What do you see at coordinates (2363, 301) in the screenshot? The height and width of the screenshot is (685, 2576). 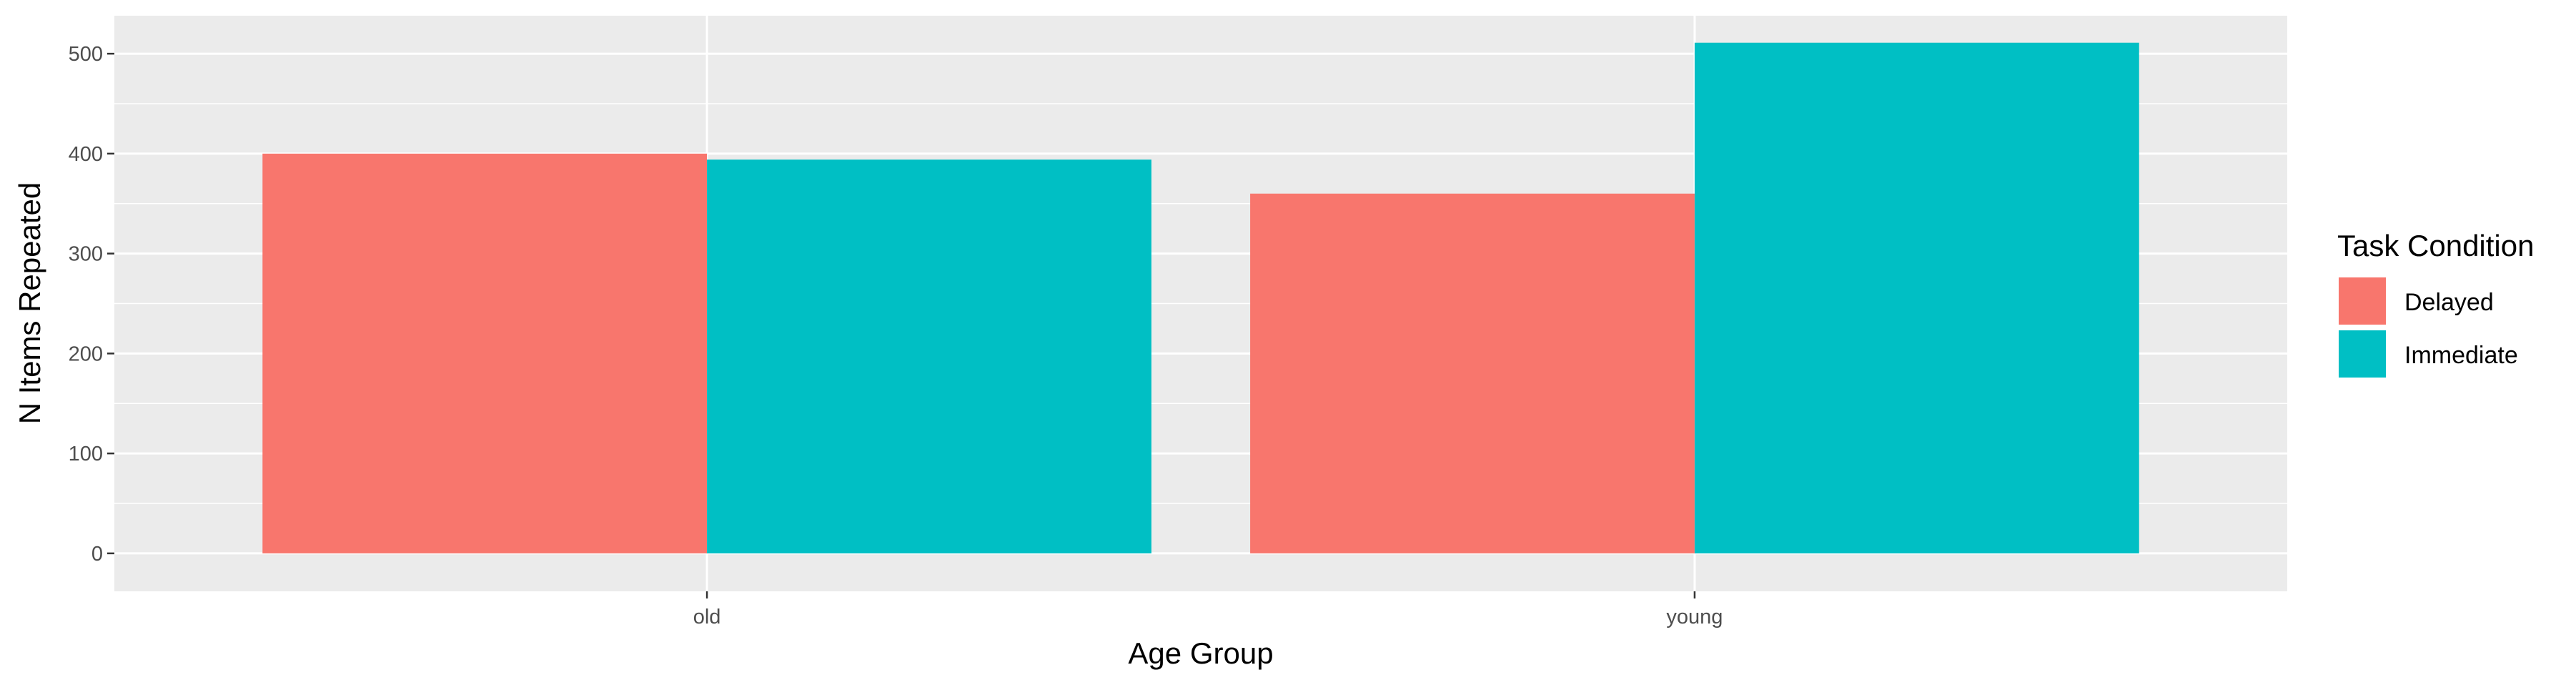 I see `legend-key-delayed` at bounding box center [2363, 301].